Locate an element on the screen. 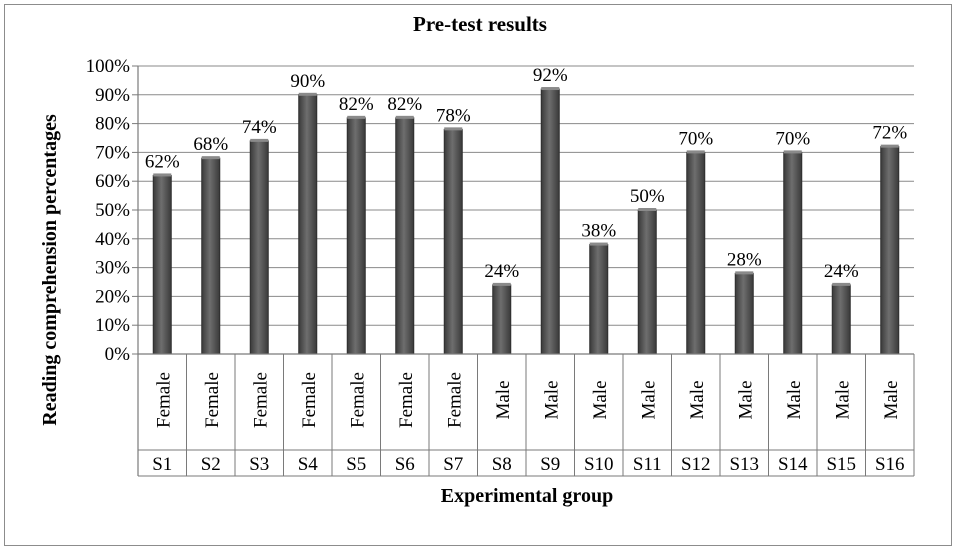 The image size is (960, 554). x-tick-label: S13 is located at coordinates (744, 464).